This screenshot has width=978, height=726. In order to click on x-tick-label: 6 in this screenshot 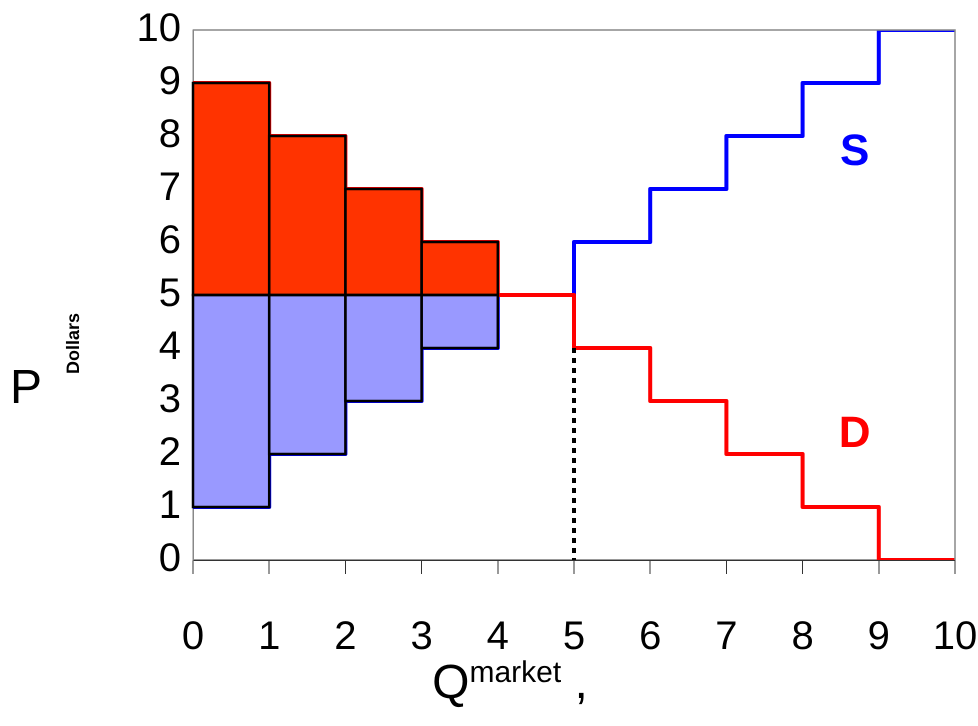, I will do `click(650, 636)`.